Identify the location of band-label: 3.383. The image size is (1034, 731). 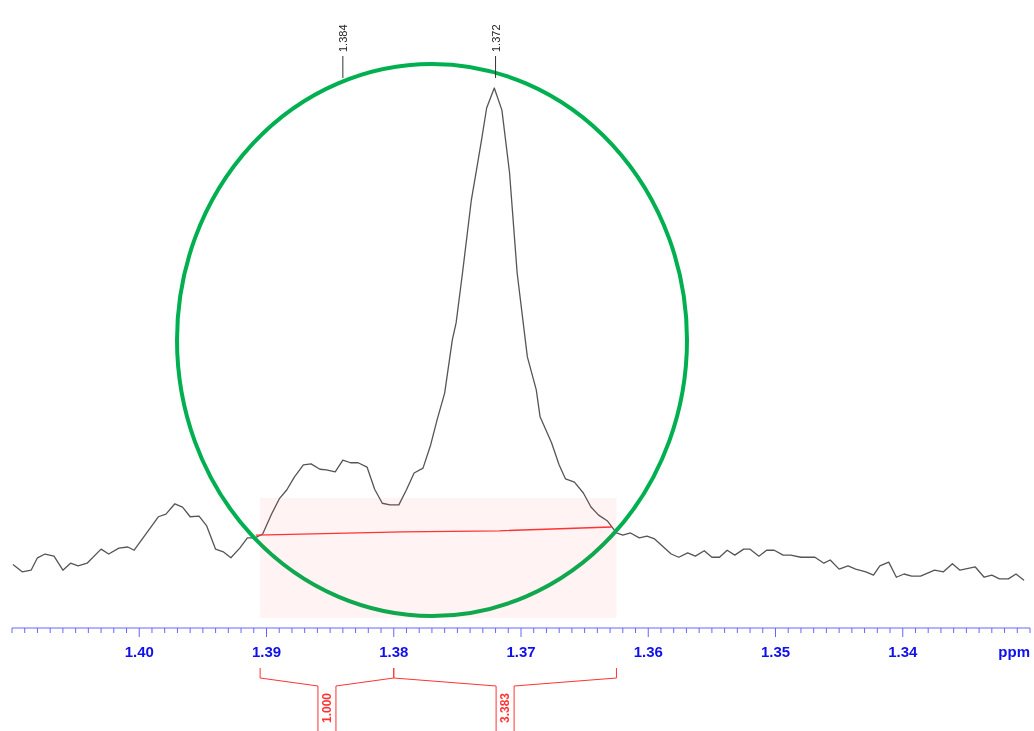
(505, 708).